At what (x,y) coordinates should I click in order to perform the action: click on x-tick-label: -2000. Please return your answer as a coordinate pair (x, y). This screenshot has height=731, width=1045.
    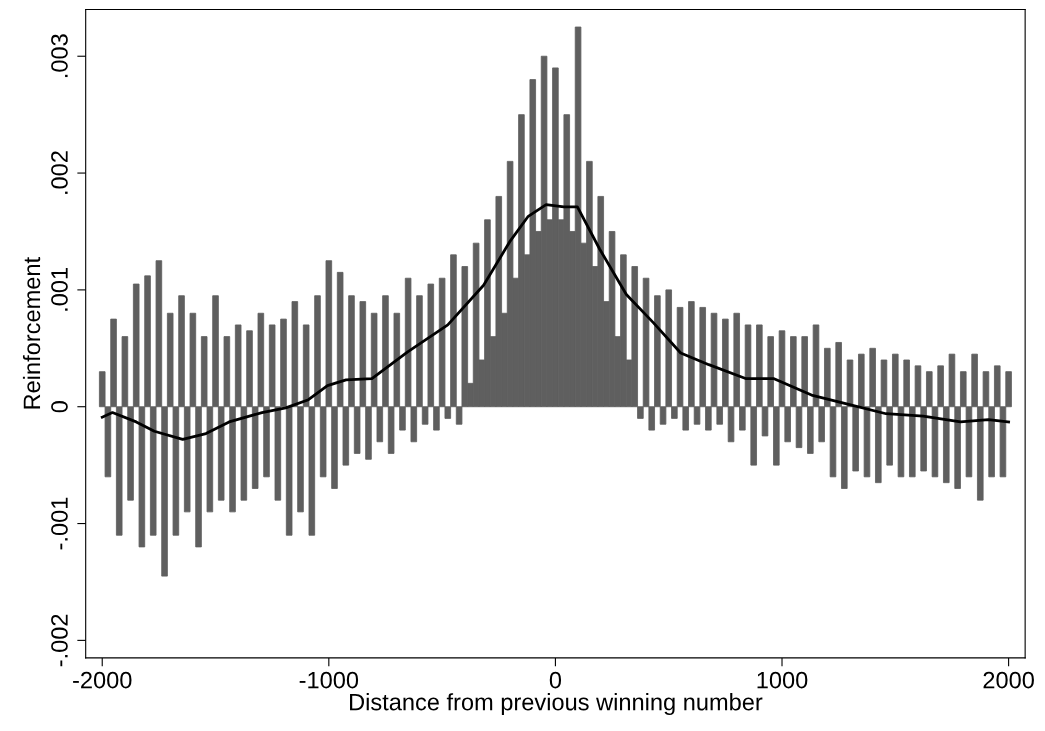
    Looking at the image, I should click on (102, 680).